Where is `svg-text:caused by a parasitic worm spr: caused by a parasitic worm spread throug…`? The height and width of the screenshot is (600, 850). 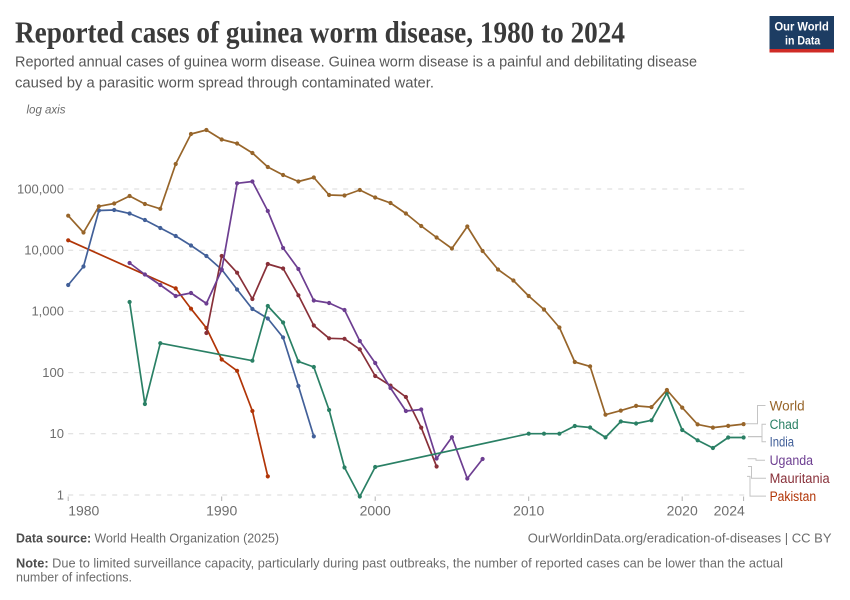 svg-text:caused by a parasitic worm spr: caused by a parasitic worm spread throug… is located at coordinates (224, 84).